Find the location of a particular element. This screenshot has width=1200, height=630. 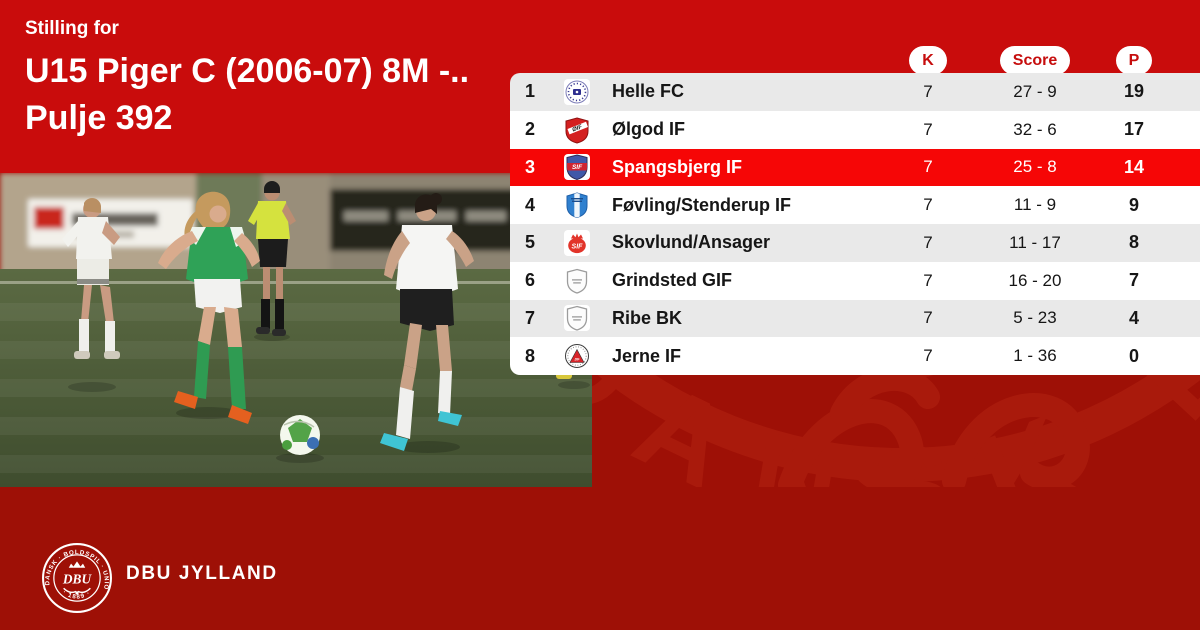

team-name: Ribe BK is located at coordinates (647, 317).